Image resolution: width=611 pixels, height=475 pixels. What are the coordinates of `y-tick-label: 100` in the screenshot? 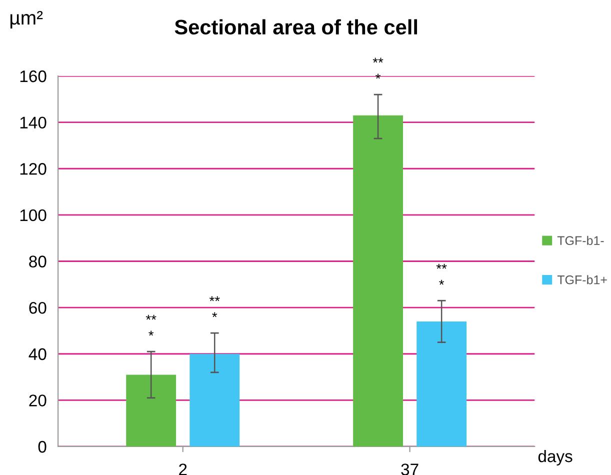 It's located at (33, 215).